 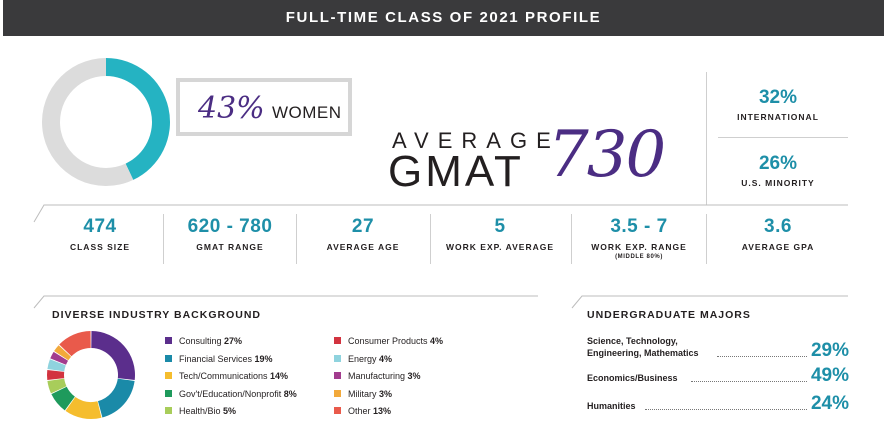 What do you see at coordinates (607, 155) in the screenshot?
I see `gmat-value: 730` at bounding box center [607, 155].